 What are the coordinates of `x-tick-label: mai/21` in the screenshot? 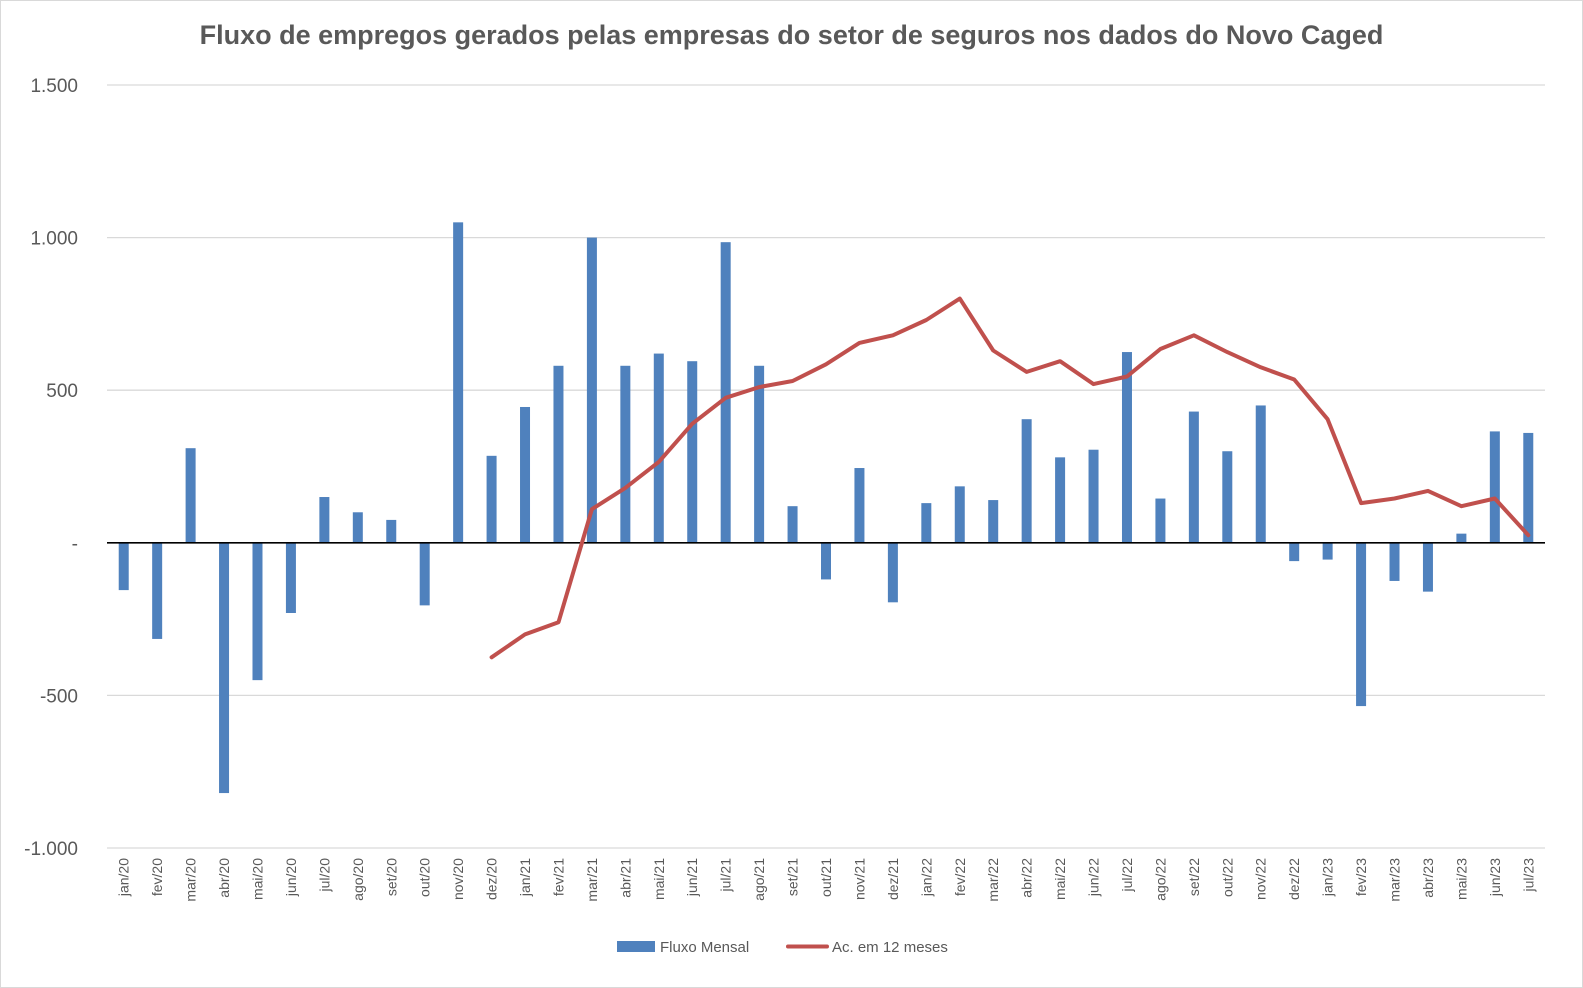 It's located at (659, 879).